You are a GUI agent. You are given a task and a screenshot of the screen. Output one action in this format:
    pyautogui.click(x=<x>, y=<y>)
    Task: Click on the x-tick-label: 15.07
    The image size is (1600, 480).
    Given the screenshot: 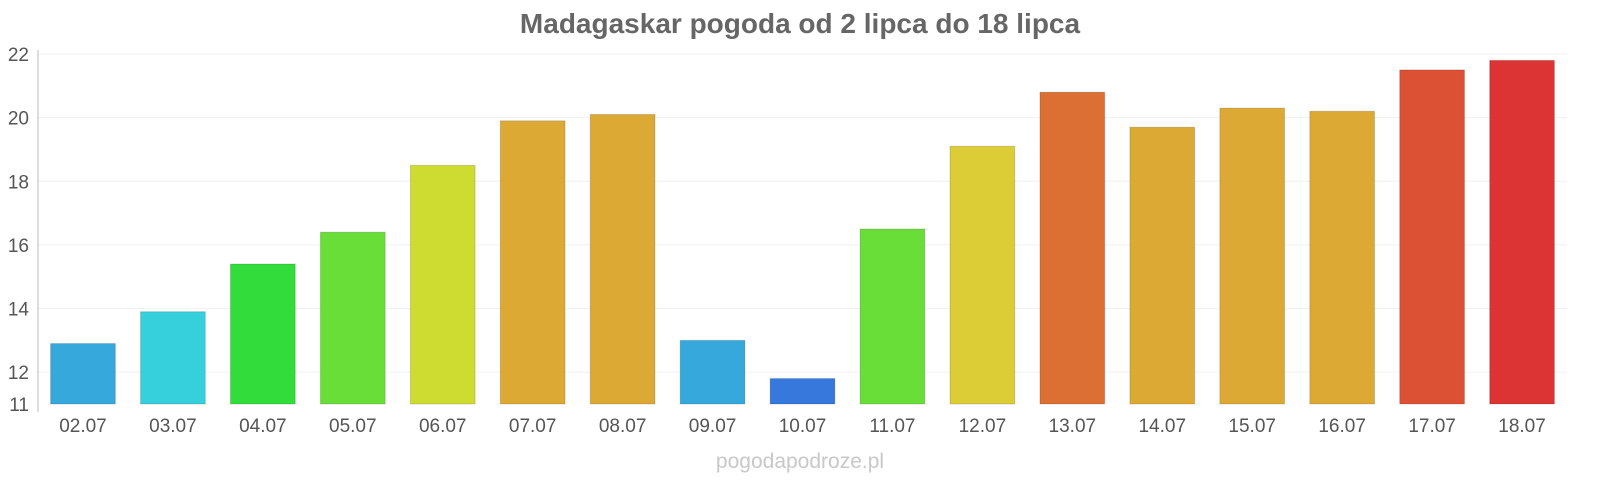 What is the action you would take?
    pyautogui.click(x=1252, y=426)
    